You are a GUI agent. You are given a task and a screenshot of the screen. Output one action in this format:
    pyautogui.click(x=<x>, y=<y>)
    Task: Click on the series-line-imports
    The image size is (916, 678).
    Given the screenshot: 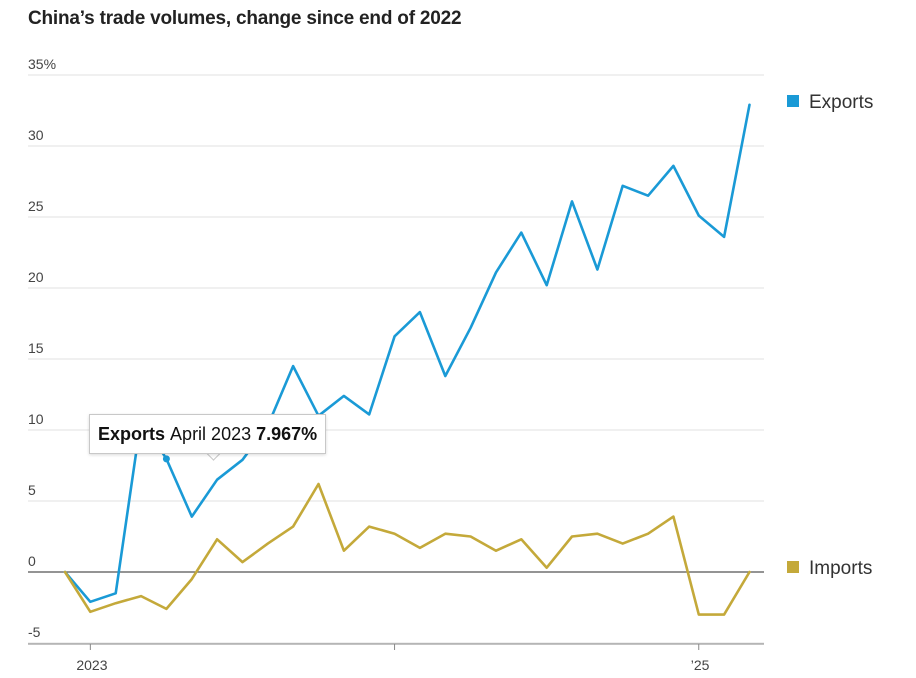 What is the action you would take?
    pyautogui.click(x=407, y=549)
    